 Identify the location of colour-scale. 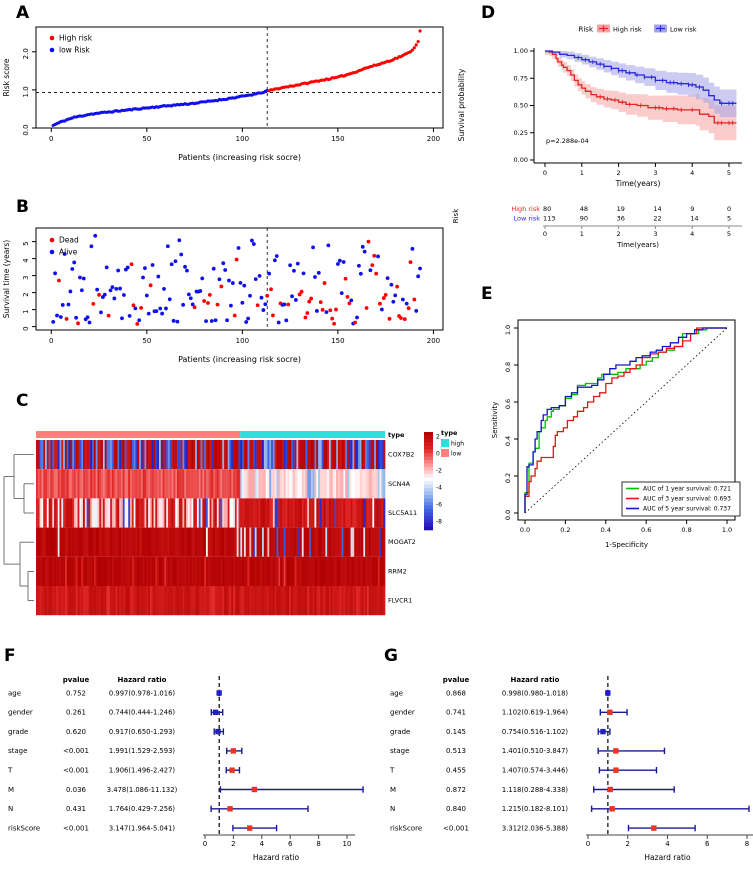
(428, 481).